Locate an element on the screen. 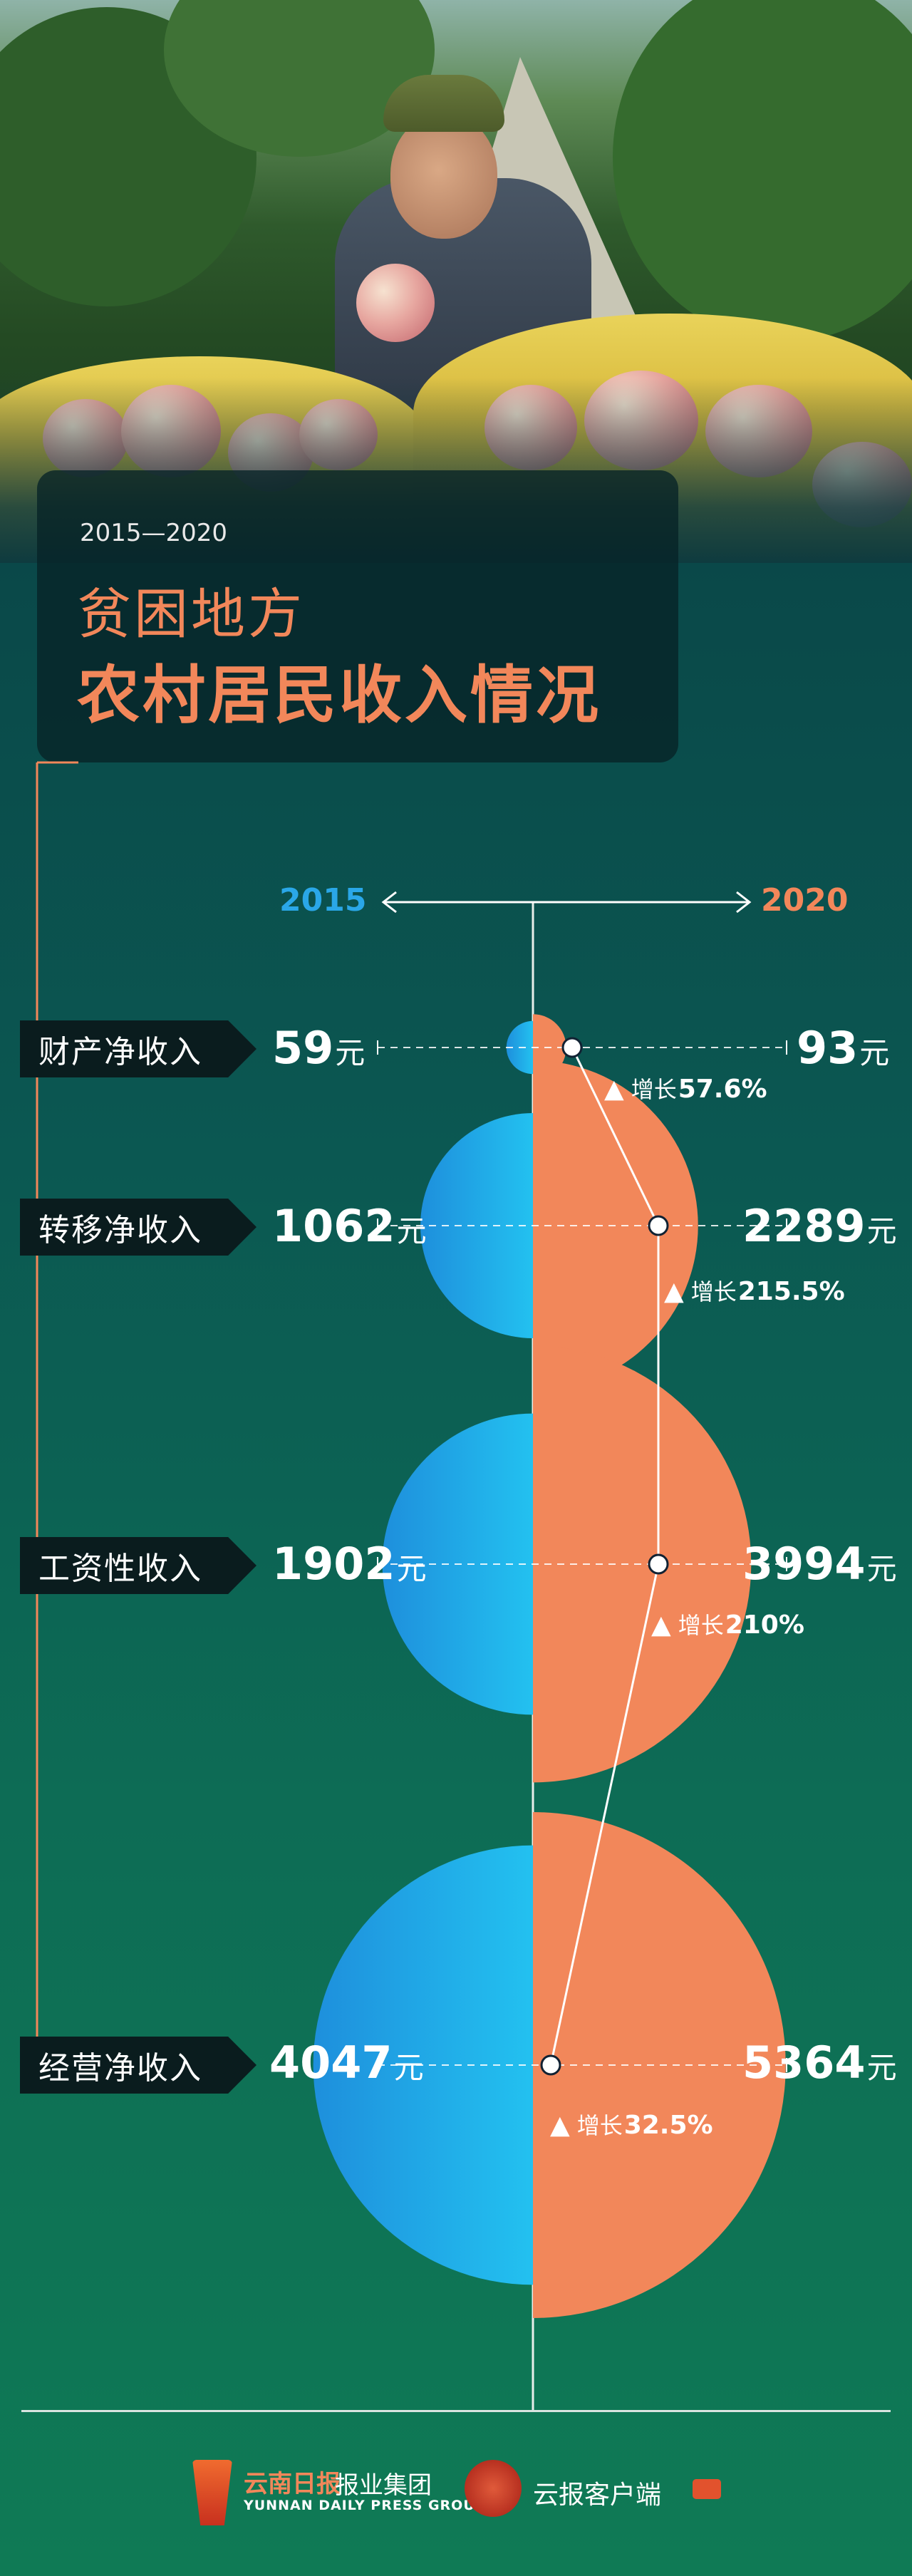 This screenshot has height=2576, width=912. value-2015: 59元 is located at coordinates (319, 1048).